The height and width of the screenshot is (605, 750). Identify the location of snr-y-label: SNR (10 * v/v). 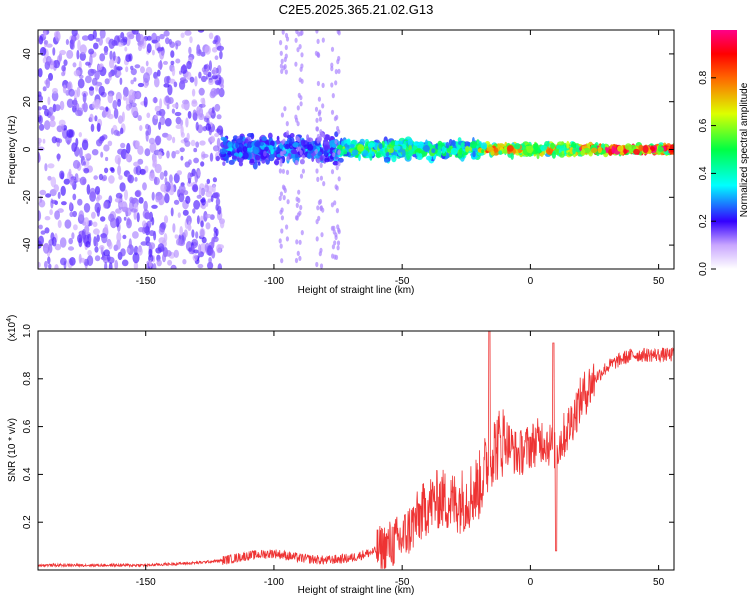
(12, 450).